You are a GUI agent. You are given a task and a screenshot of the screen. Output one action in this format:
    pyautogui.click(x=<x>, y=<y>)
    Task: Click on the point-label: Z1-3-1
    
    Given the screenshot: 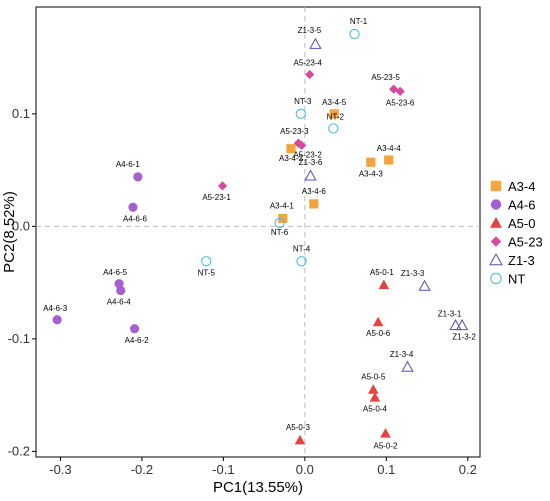 What is the action you would take?
    pyautogui.click(x=450, y=313)
    